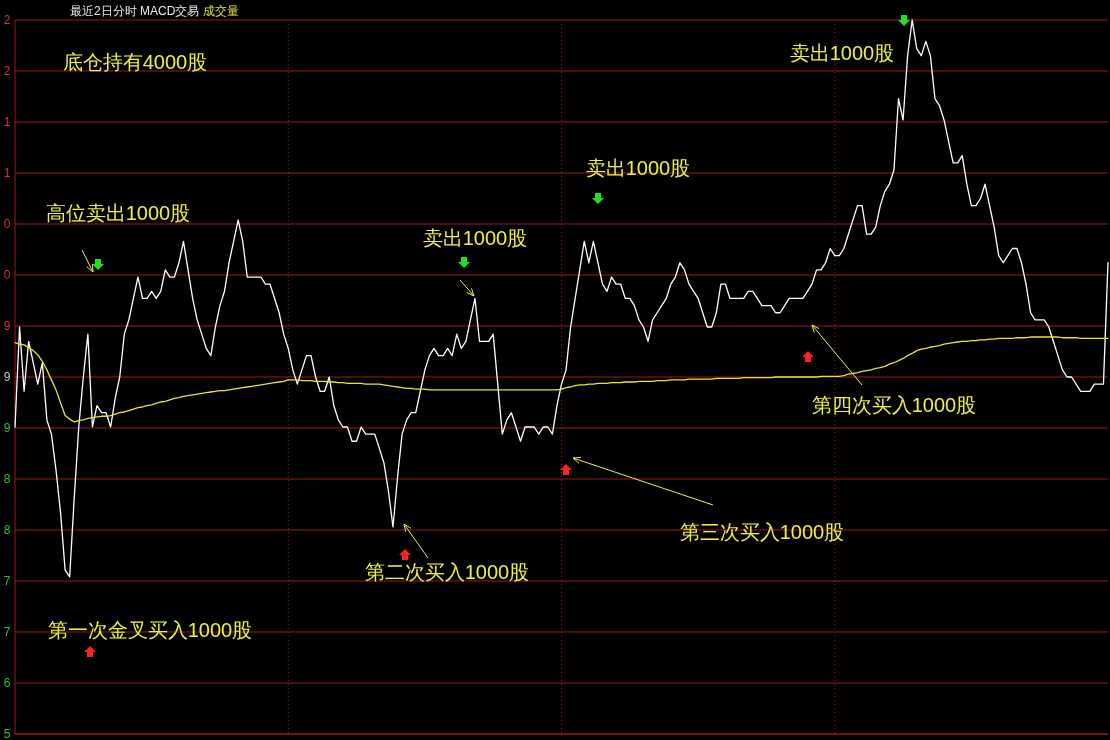  I want to click on annotation: 第二次买入1000股, so click(447, 572).